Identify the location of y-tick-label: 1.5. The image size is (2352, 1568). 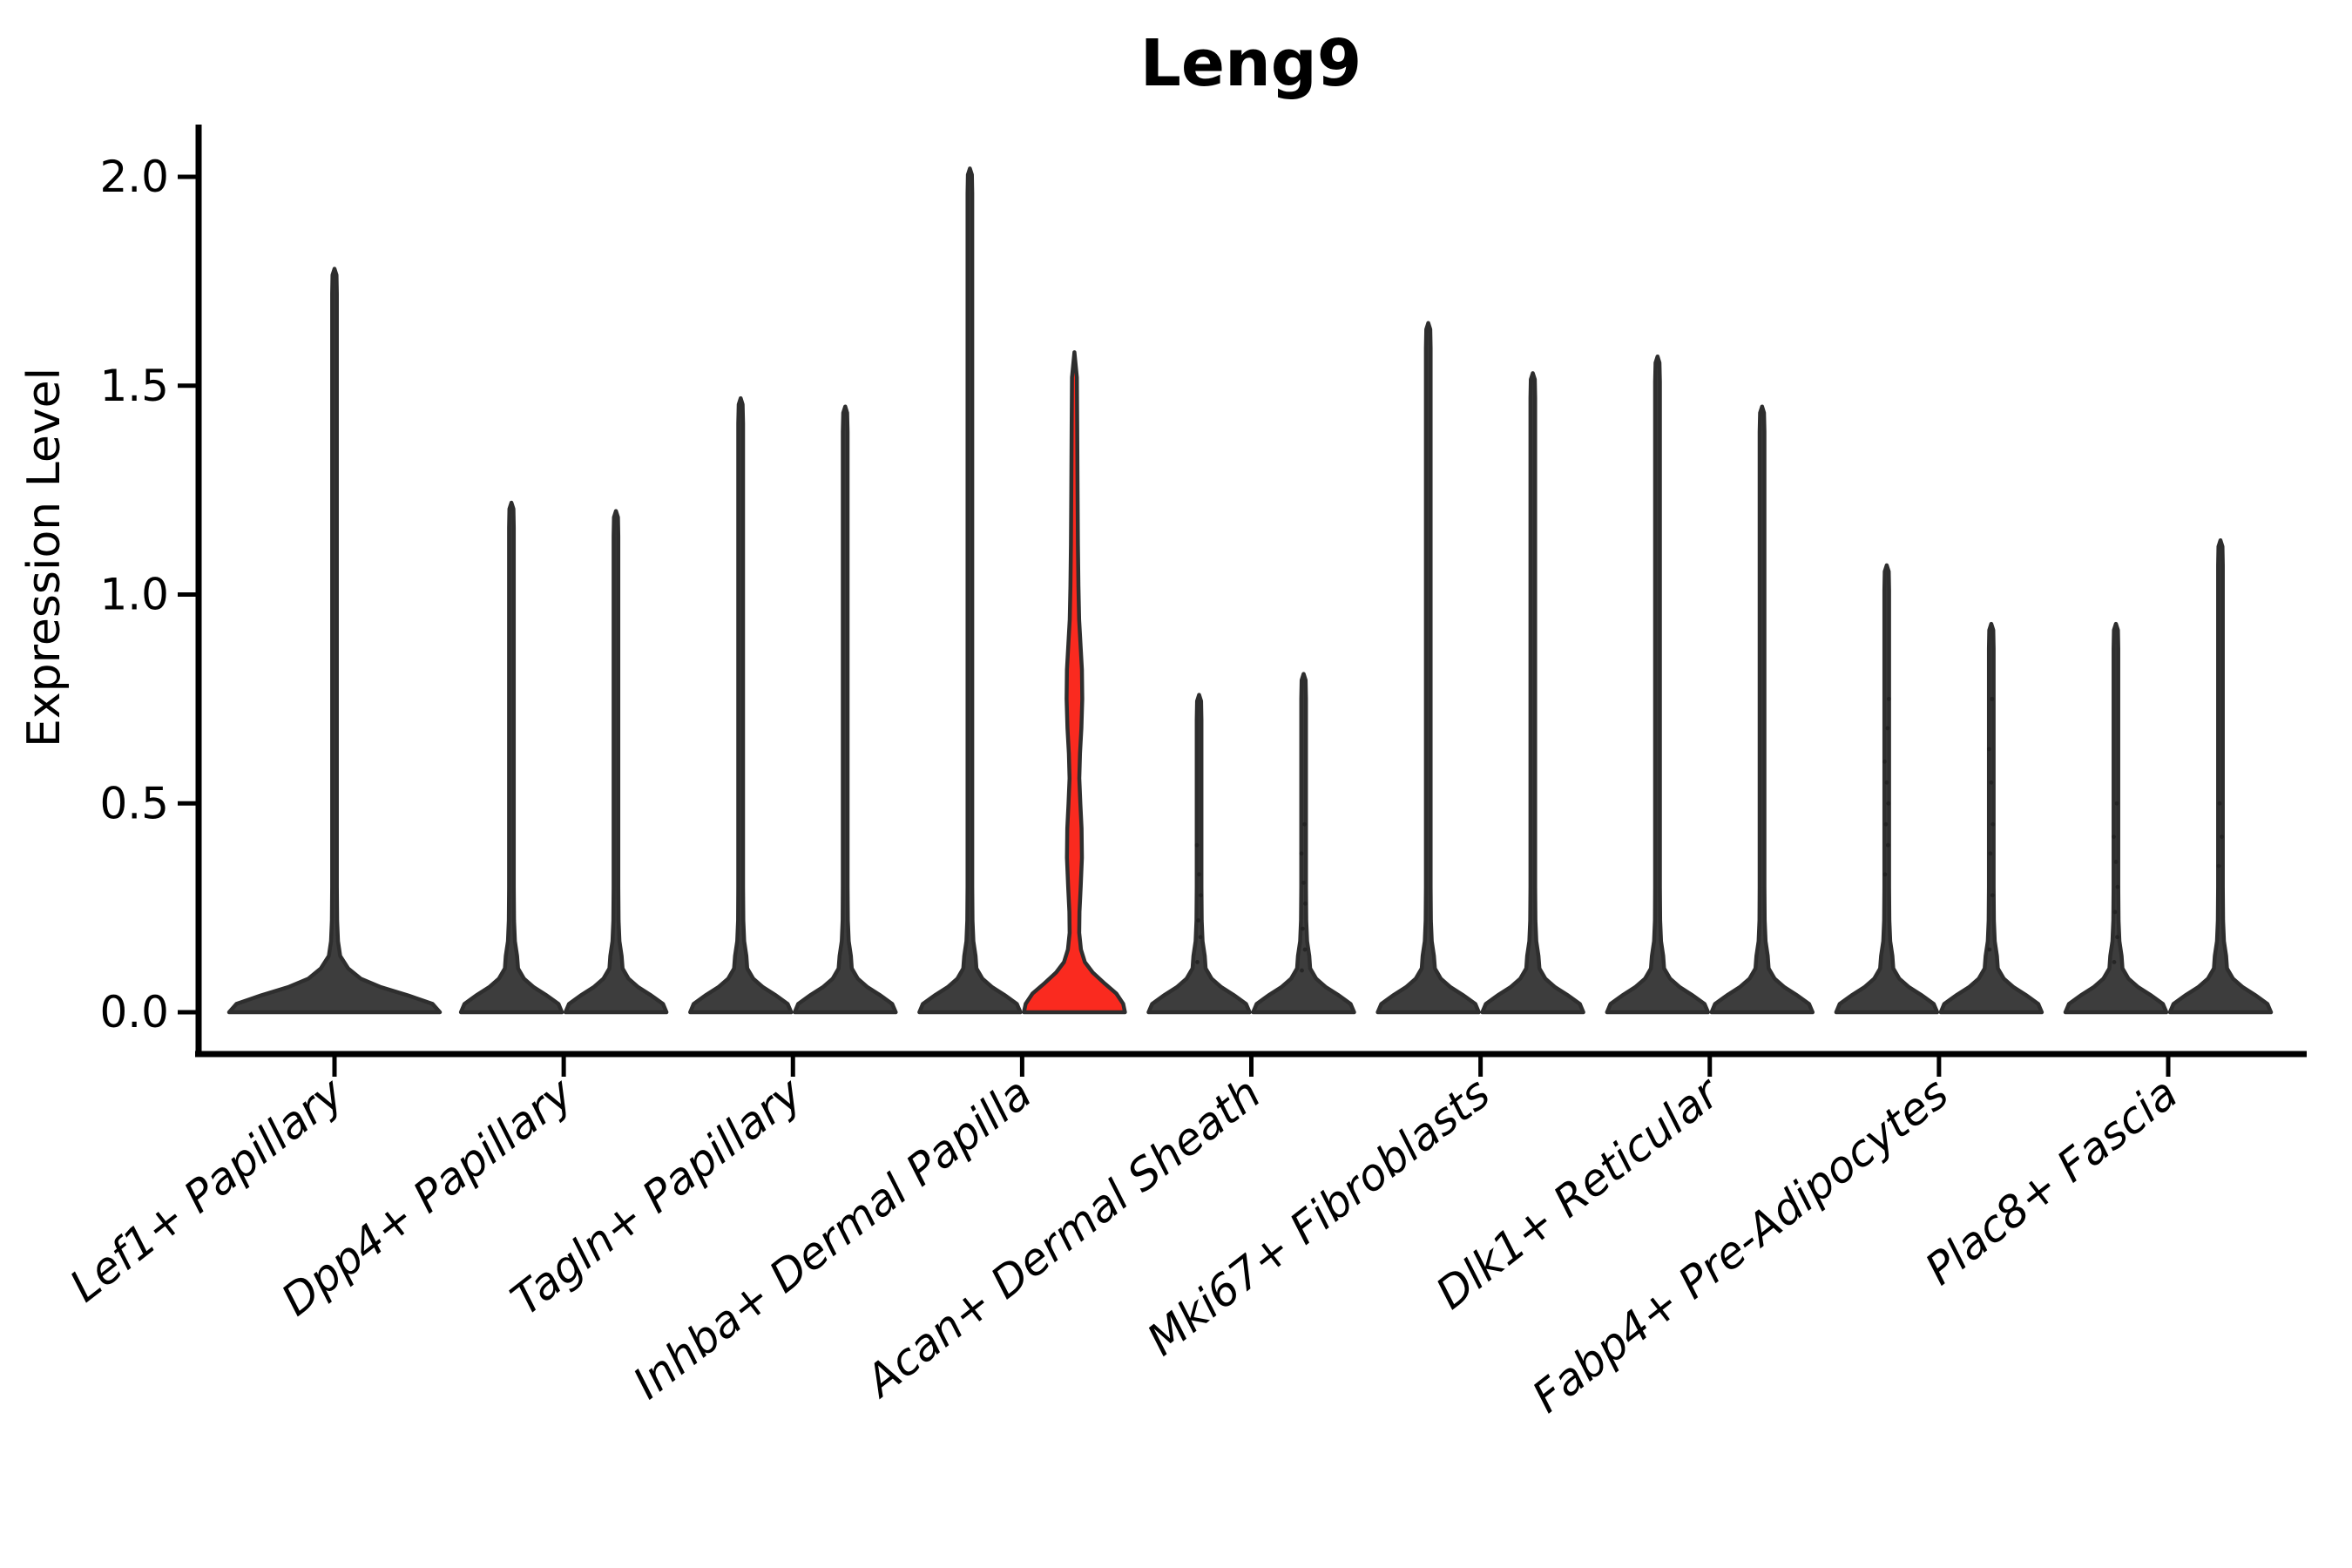
(134, 386).